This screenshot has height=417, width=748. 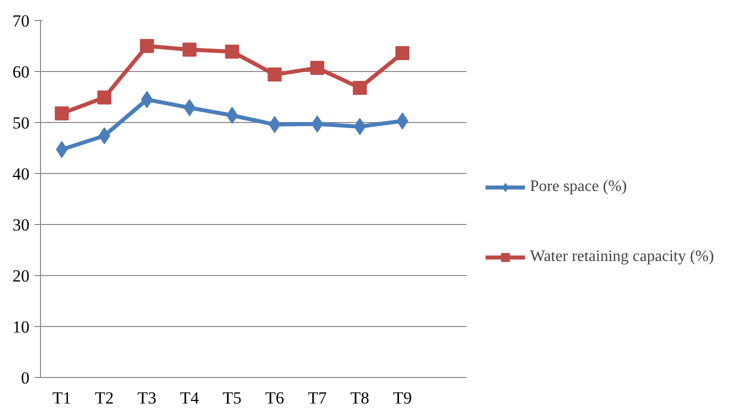 What do you see at coordinates (21, 72) in the screenshot?
I see `y-tick-label: 60` at bounding box center [21, 72].